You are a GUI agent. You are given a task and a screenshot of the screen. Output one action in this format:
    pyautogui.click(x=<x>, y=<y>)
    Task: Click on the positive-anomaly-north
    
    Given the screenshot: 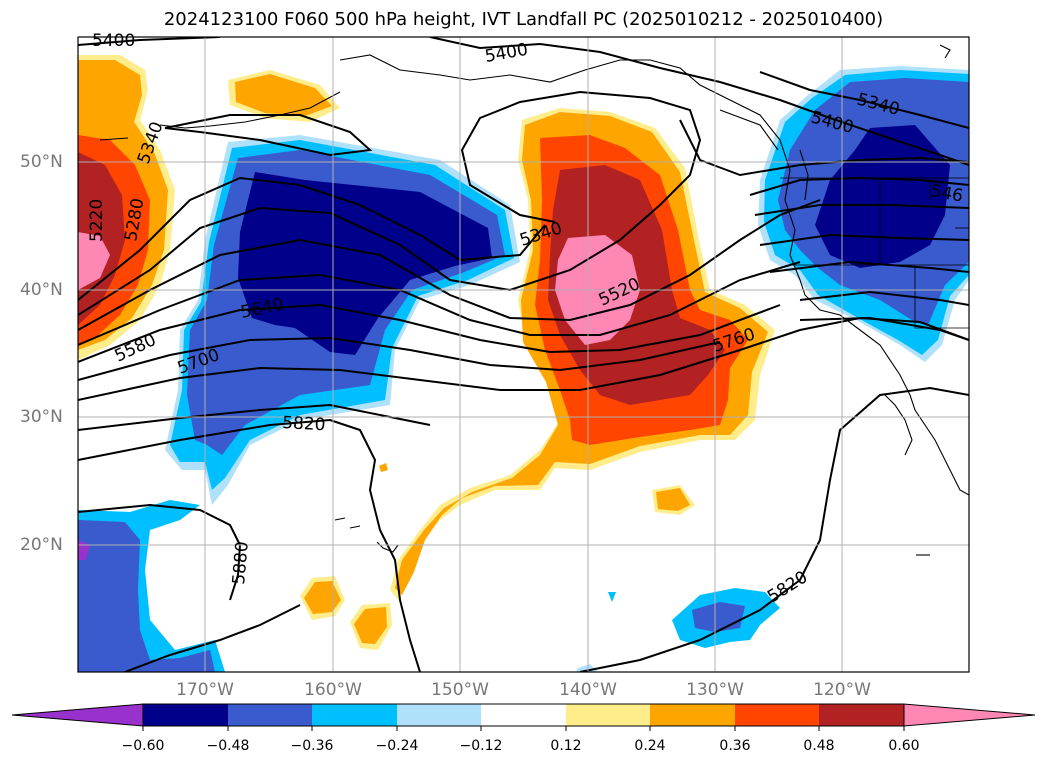 What is the action you would take?
    pyautogui.click(x=284, y=96)
    